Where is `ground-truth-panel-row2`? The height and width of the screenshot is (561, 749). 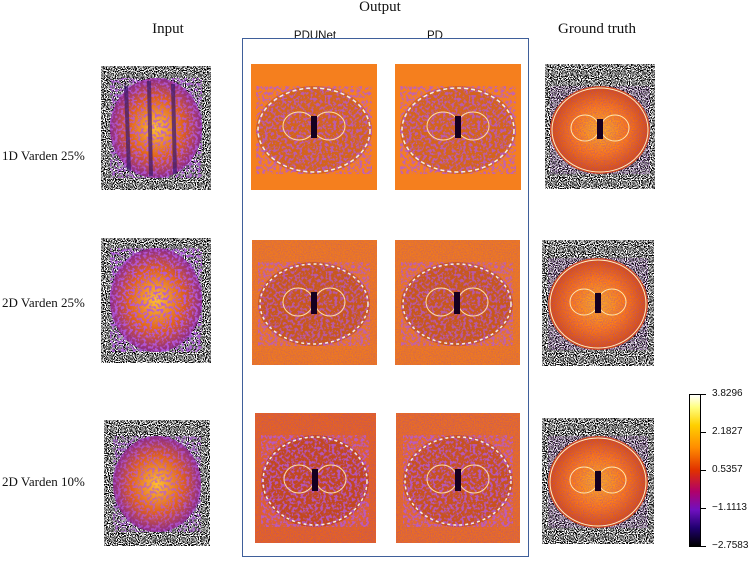
ground-truth-panel-row2 is located at coordinates (598, 303).